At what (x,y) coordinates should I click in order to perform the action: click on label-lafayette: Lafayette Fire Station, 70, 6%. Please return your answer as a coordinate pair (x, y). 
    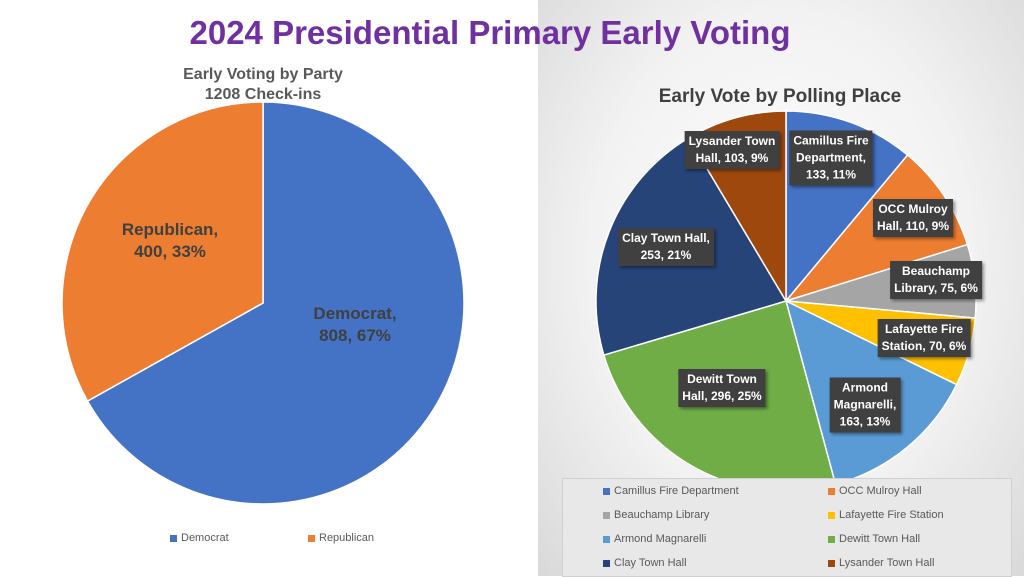
    Looking at the image, I should click on (924, 338).